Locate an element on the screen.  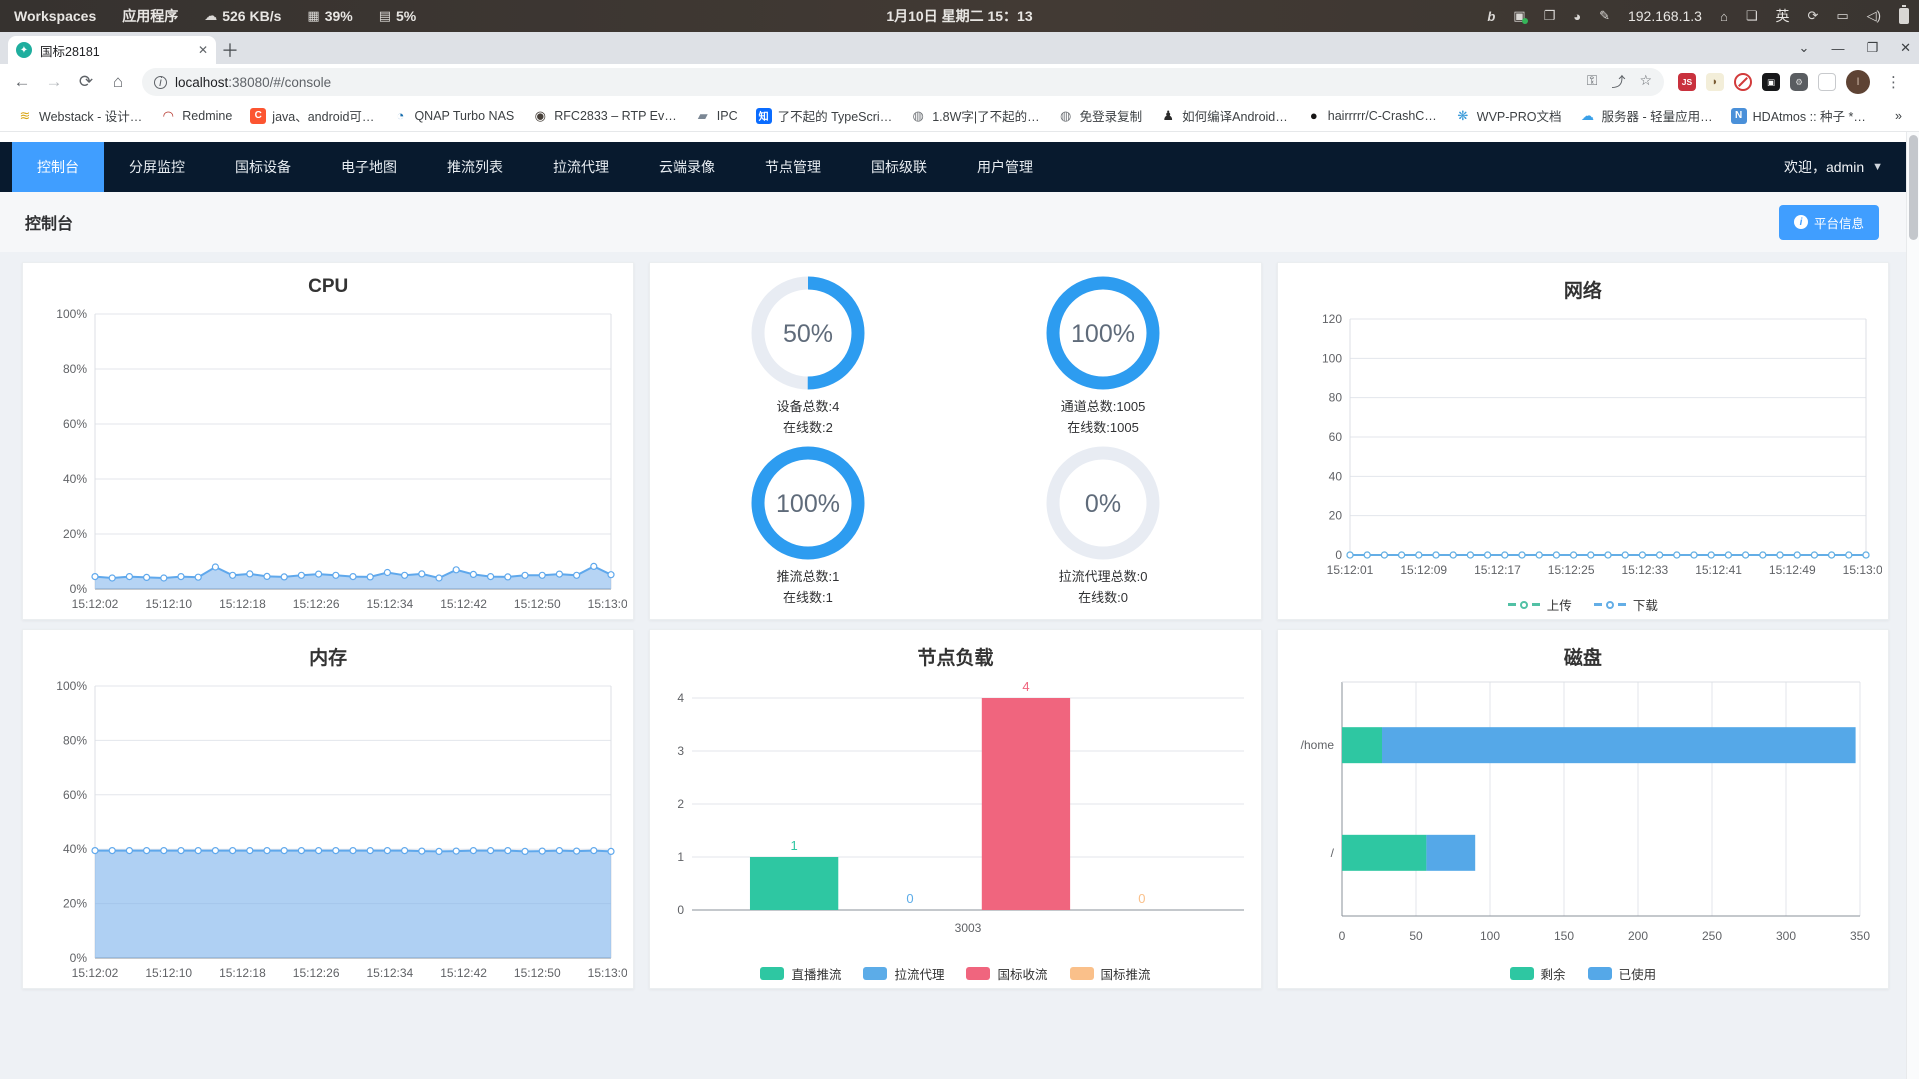
browser-tab: ✦ 国标28181 ✕ is located at coordinates (112, 50).